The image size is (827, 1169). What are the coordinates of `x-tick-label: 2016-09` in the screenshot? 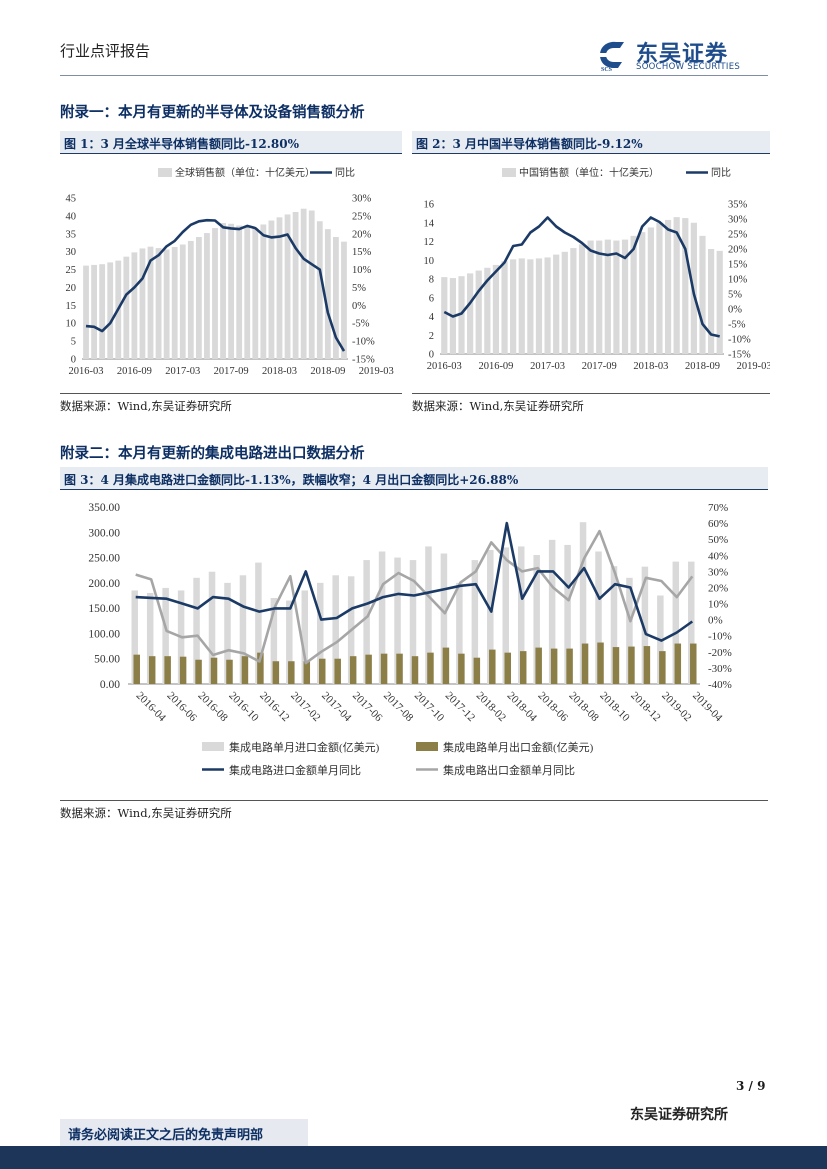 It's located at (134, 371).